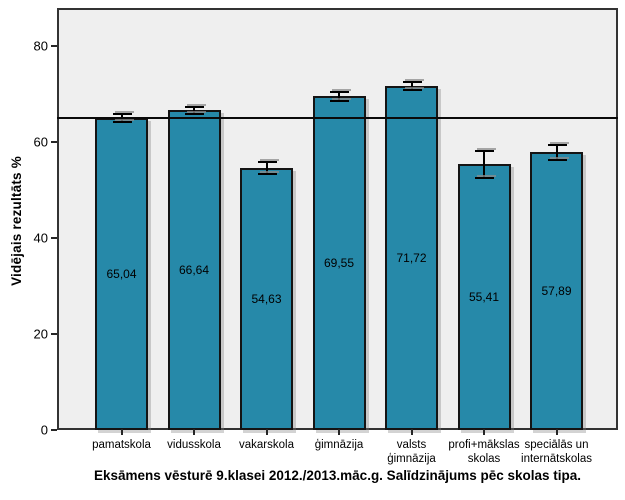 This screenshot has height=500, width=625. What do you see at coordinates (484, 297) in the screenshot?
I see `bar-value-label: 55,41` at bounding box center [484, 297].